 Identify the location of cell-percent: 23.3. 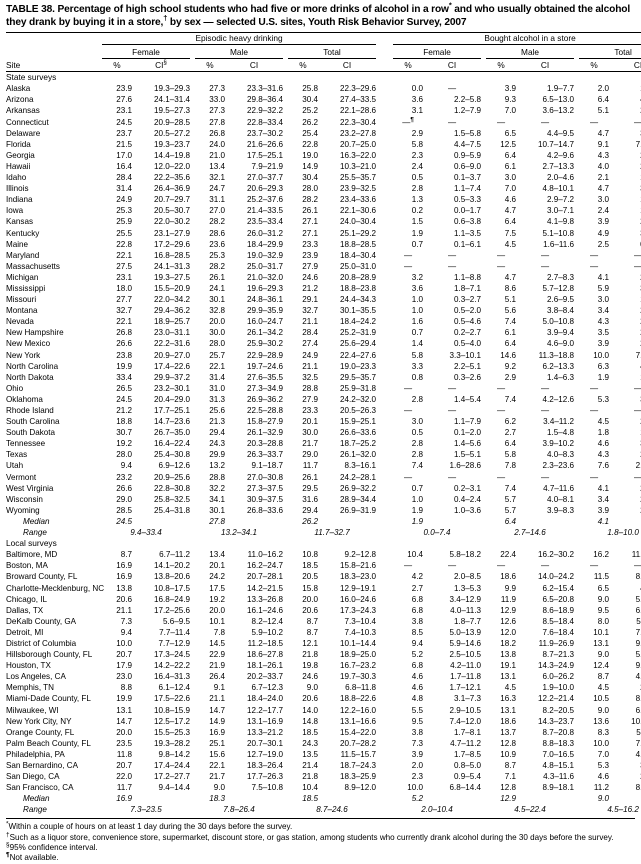
(310, 410).